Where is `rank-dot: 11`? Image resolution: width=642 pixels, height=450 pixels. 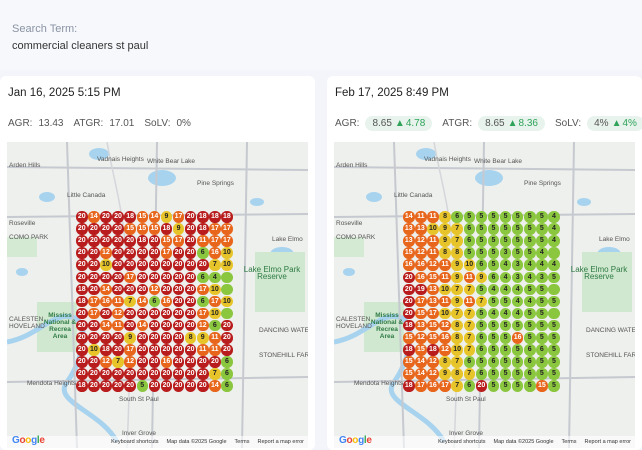 rank-dot: 11 is located at coordinates (433, 217).